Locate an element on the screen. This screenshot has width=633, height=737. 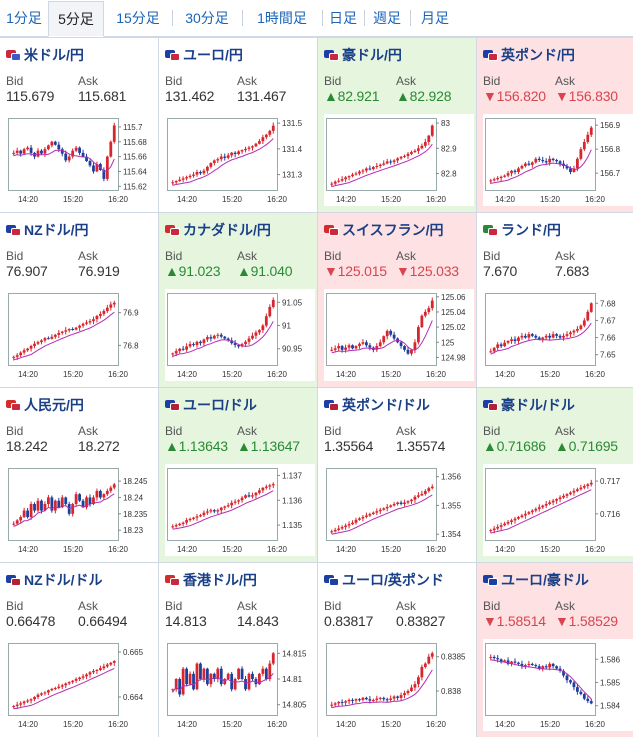
mini-chart: 0.8385 0.838 14:20 15:20 16:20 is located at coordinates (399, 685).